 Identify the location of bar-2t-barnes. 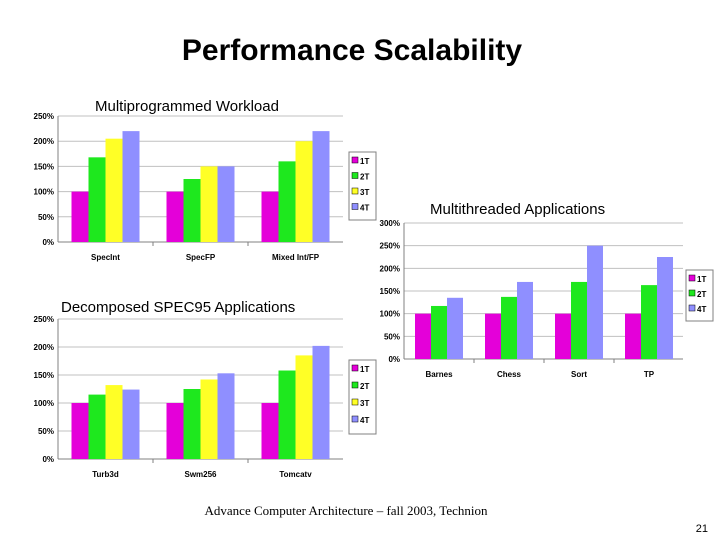
(439, 332).